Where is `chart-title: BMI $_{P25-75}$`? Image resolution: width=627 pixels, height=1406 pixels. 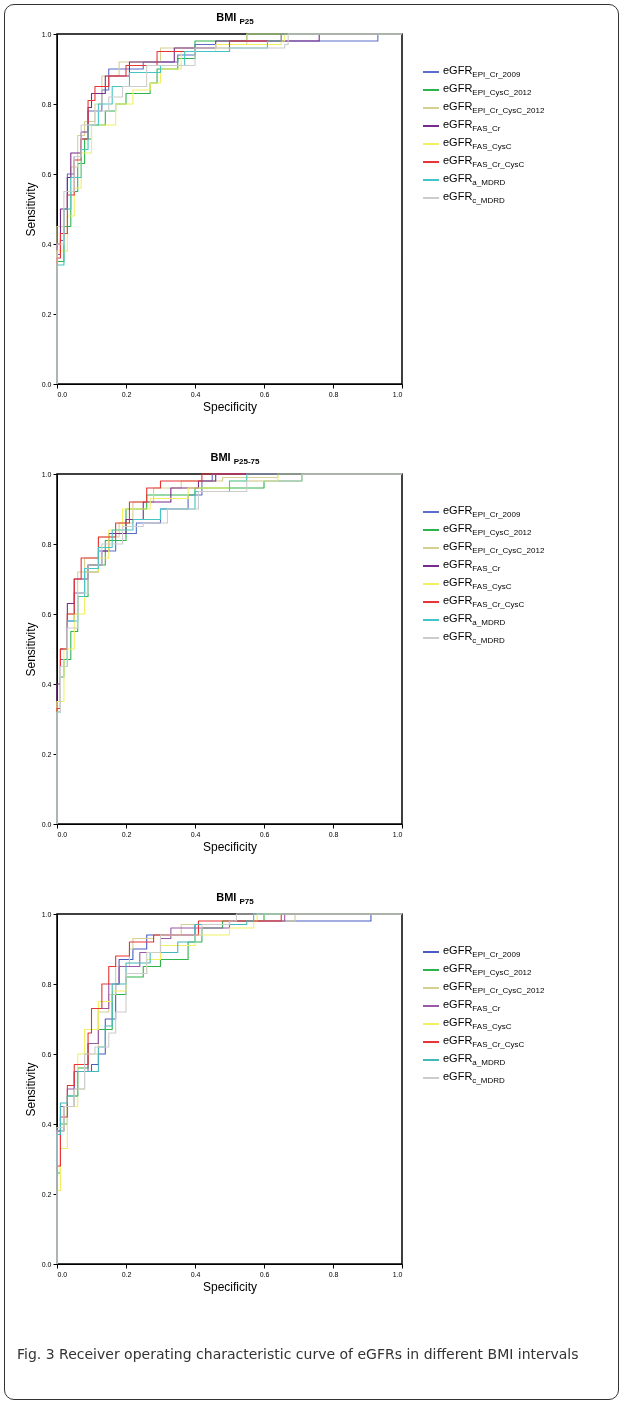 chart-title: BMI $_{P25-75}$ is located at coordinates (235, 459).